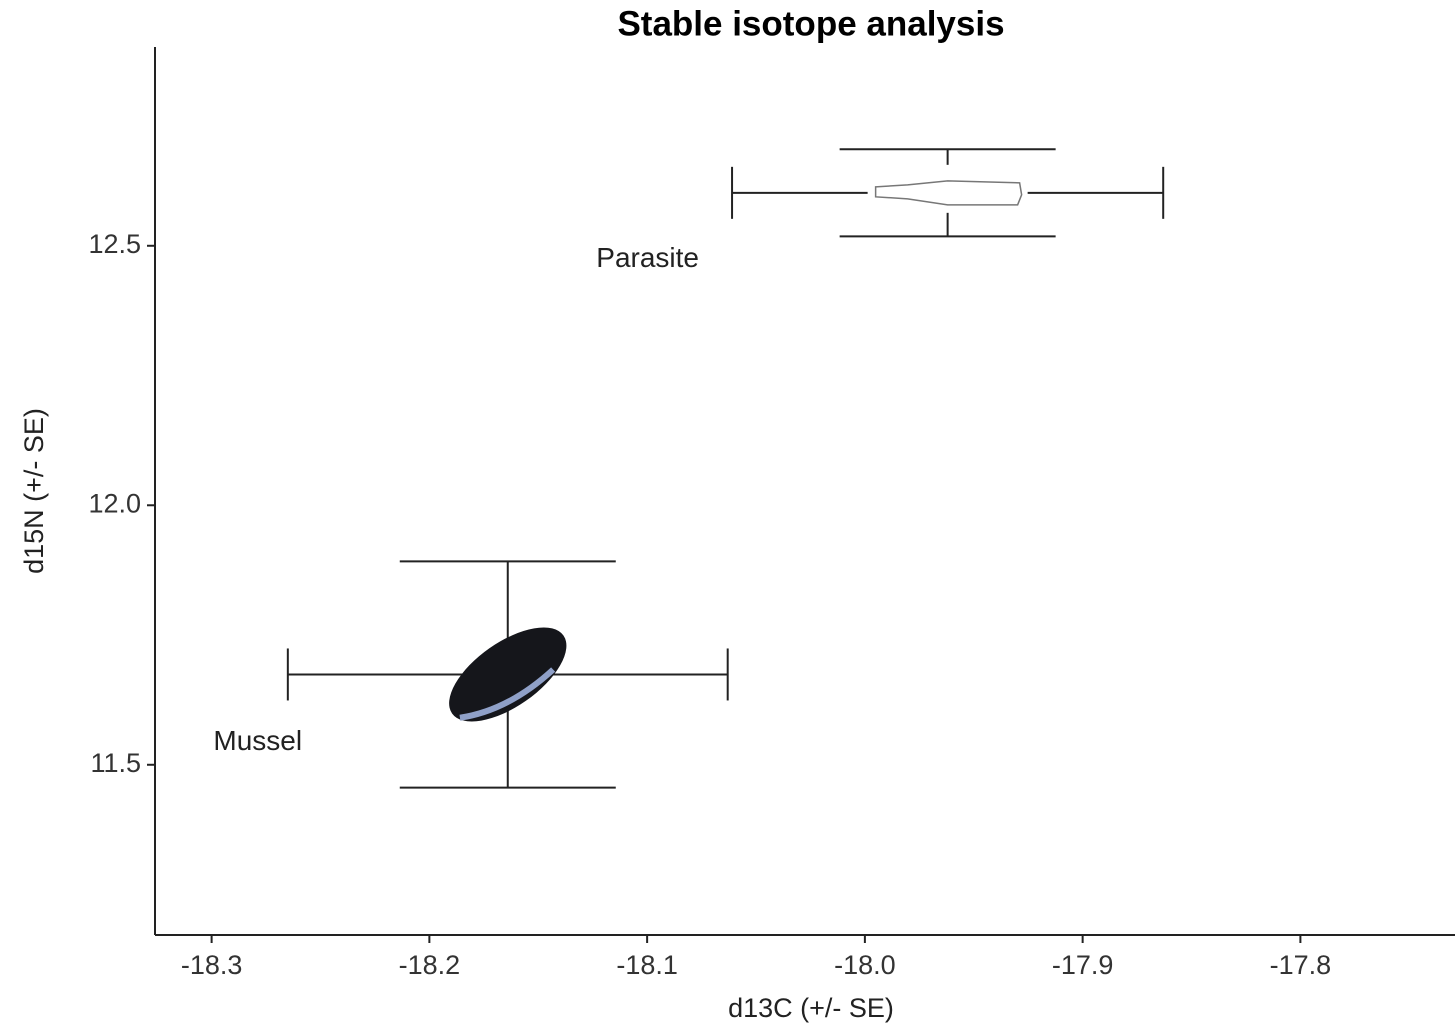  What do you see at coordinates (115, 763) in the screenshot?
I see `y-tick-label: 11.5` at bounding box center [115, 763].